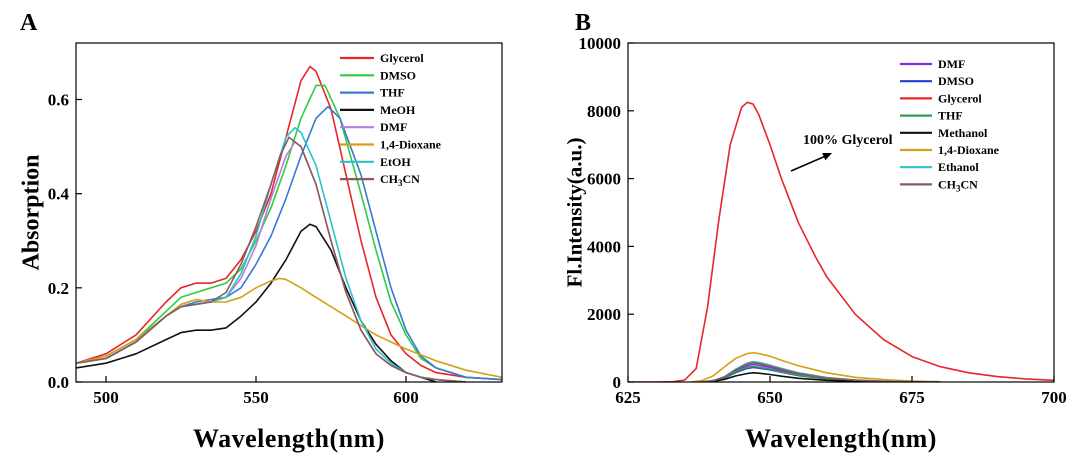 The image size is (1072, 456). What do you see at coordinates (792, 377) in the screenshot?
I see `series-line-methanol` at bounding box center [792, 377].